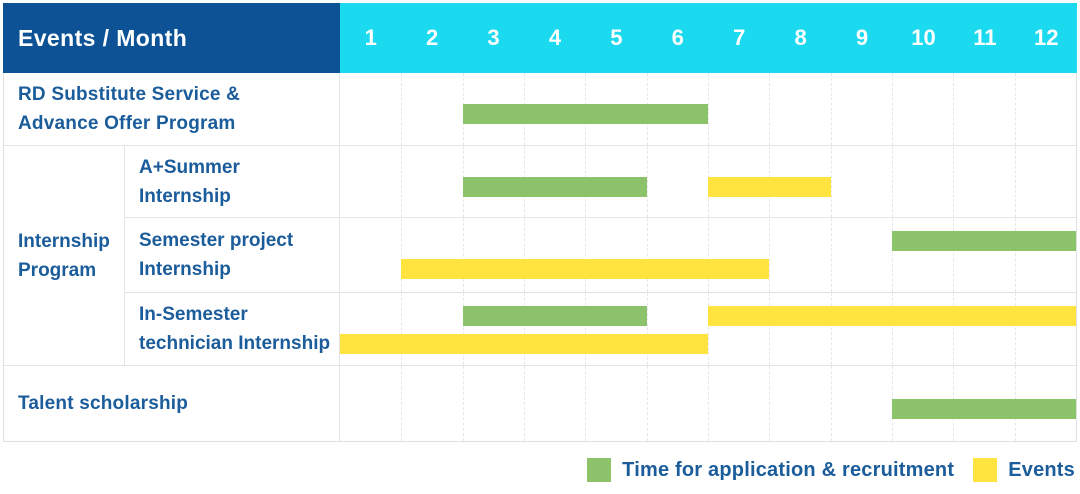 The image size is (1080, 494). Describe the element at coordinates (103, 403) in the screenshot. I see `row-label-line: Talent scholarship` at that location.